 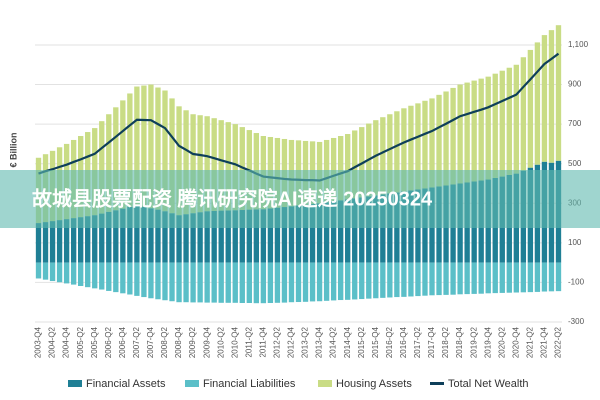 What do you see at coordinates (445, 342) in the screenshot?
I see `x-tick-label: 2018-Q2` at bounding box center [445, 342].